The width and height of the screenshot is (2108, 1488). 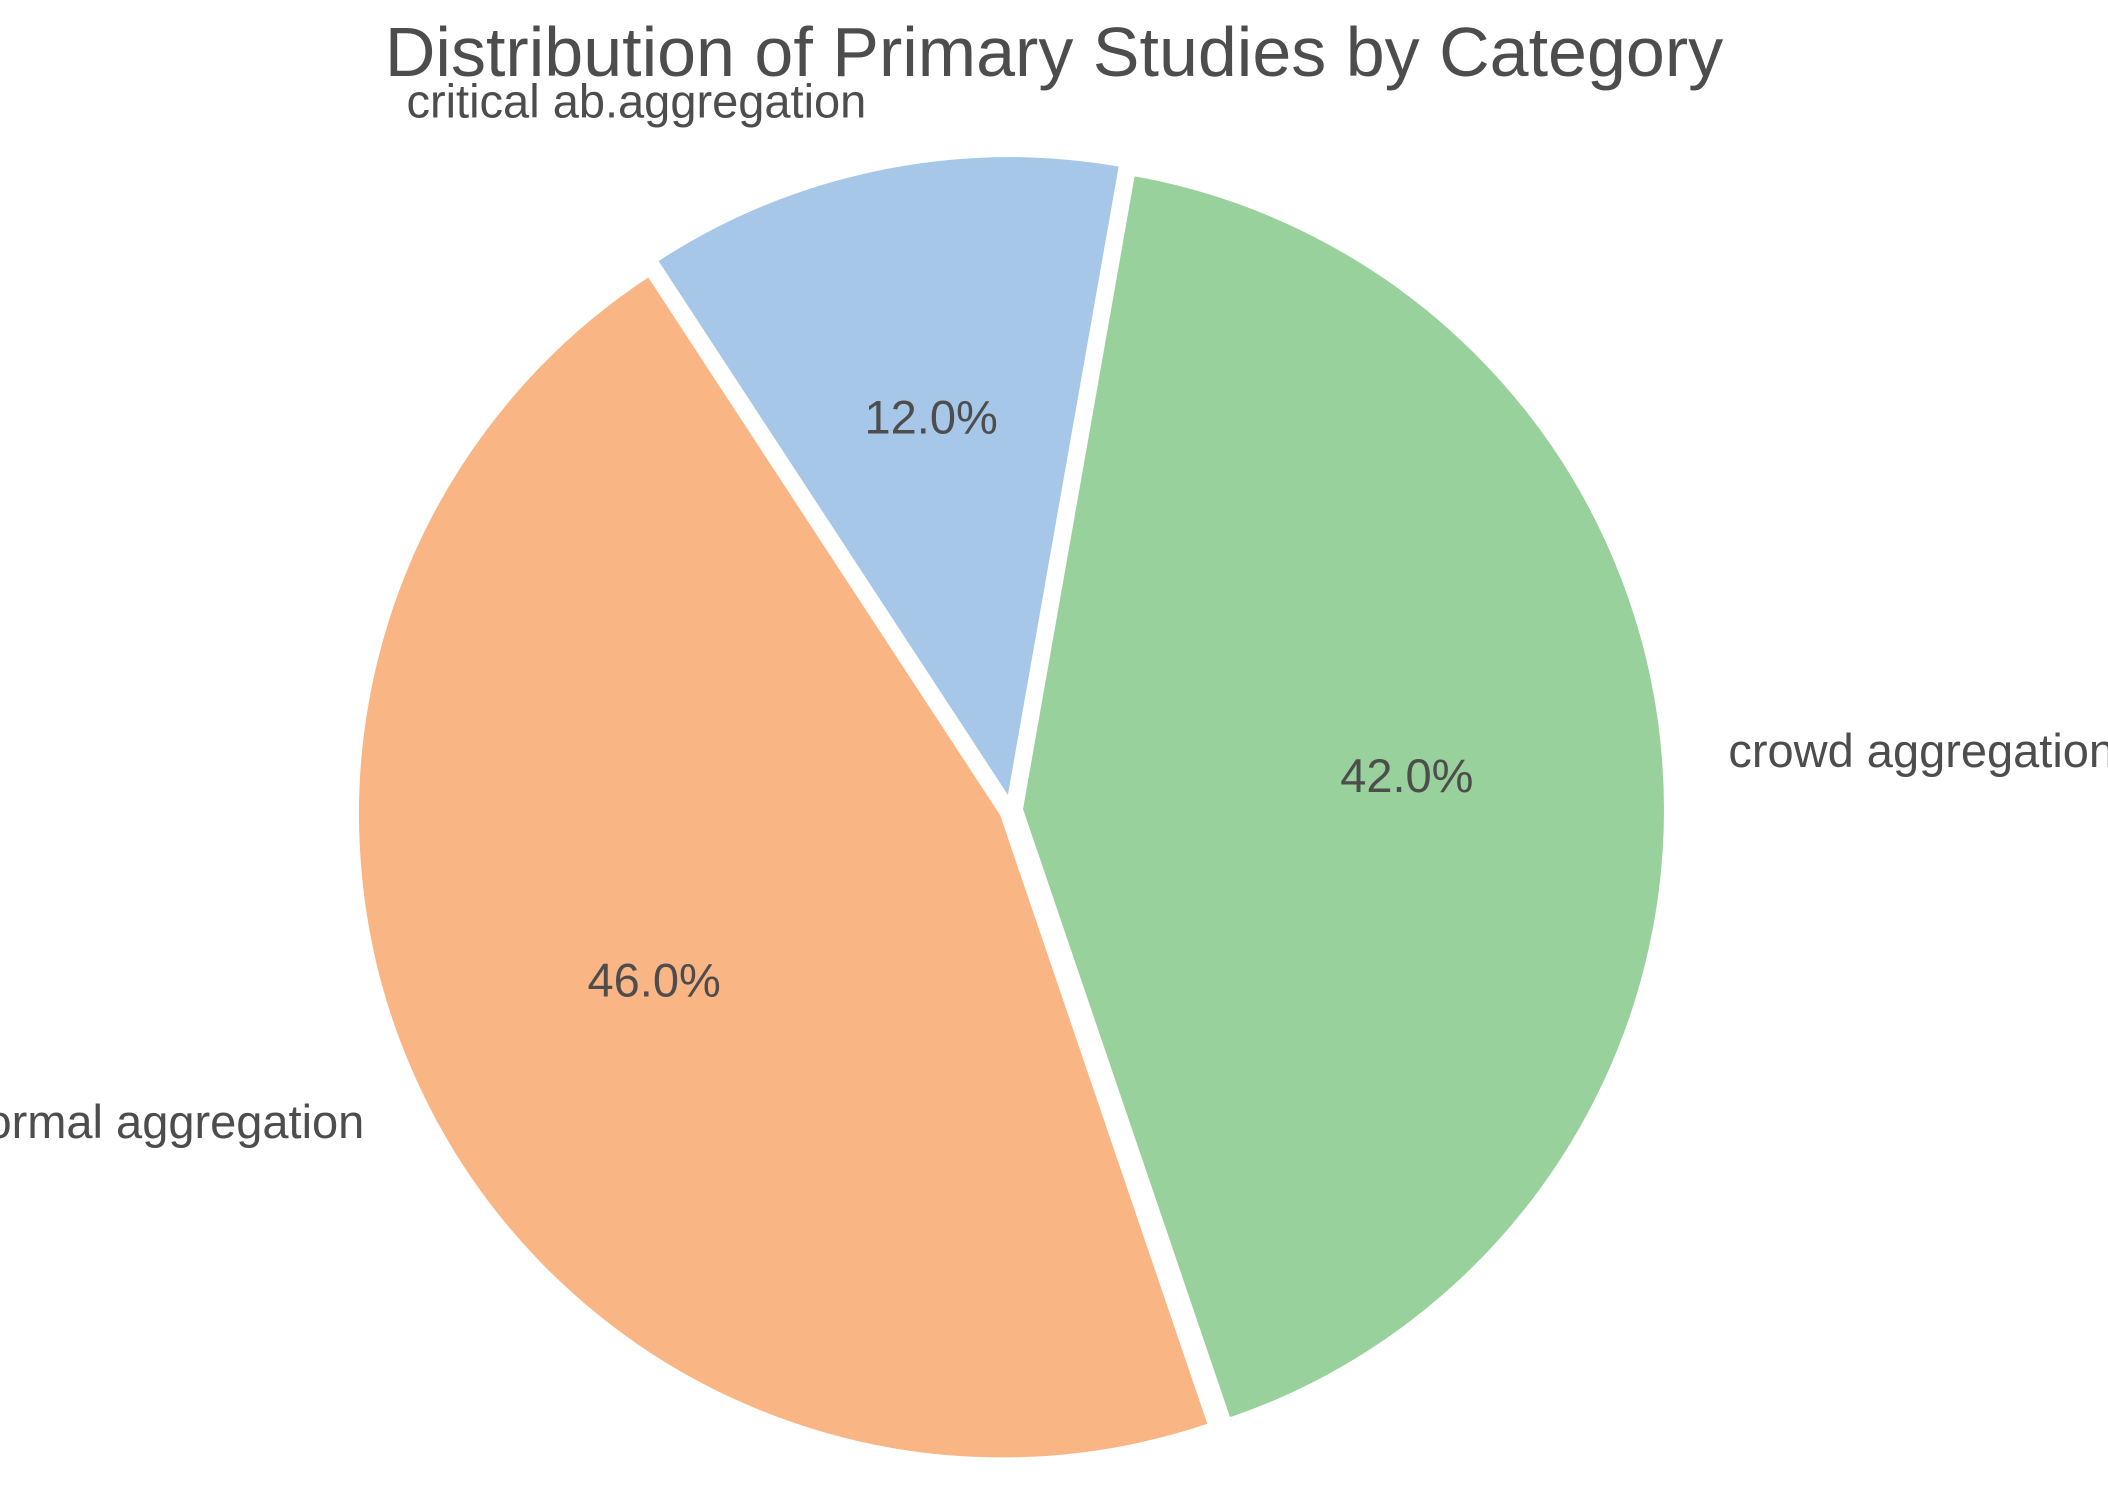 I want to click on pie-slice-critical-ab-aggregation, so click(x=888, y=479).